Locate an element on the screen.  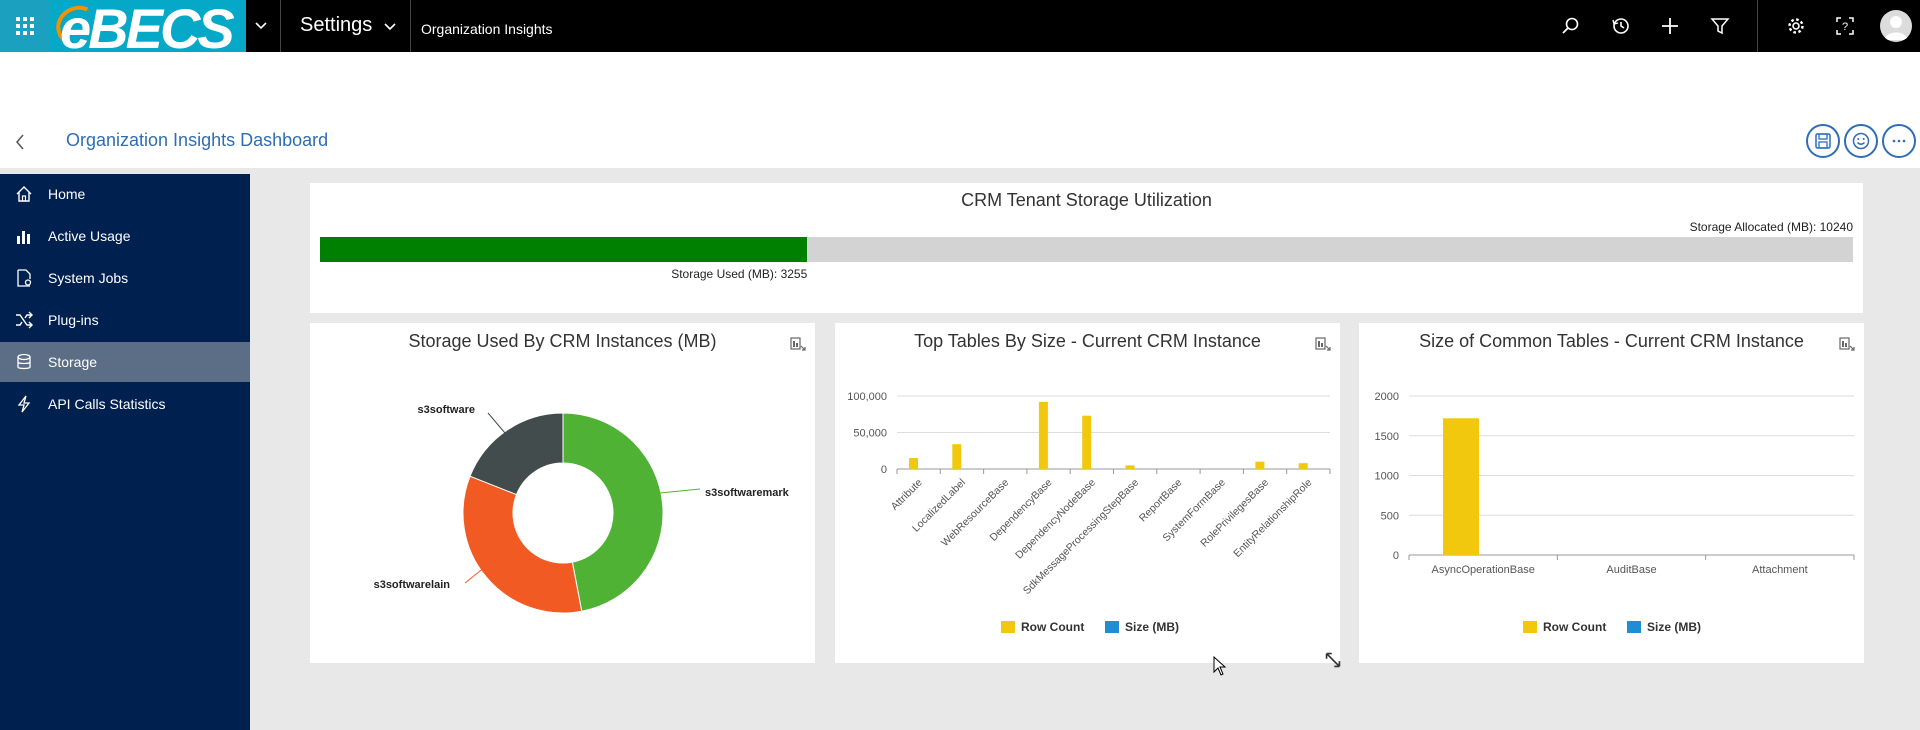
area-selector-label: Settings is located at coordinates (336, 25).